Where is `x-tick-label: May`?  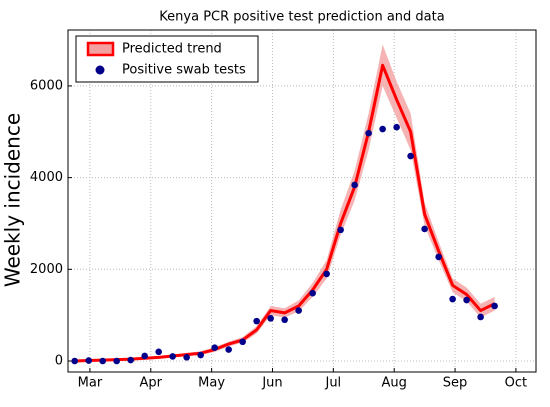 x-tick-label: May is located at coordinates (211, 383).